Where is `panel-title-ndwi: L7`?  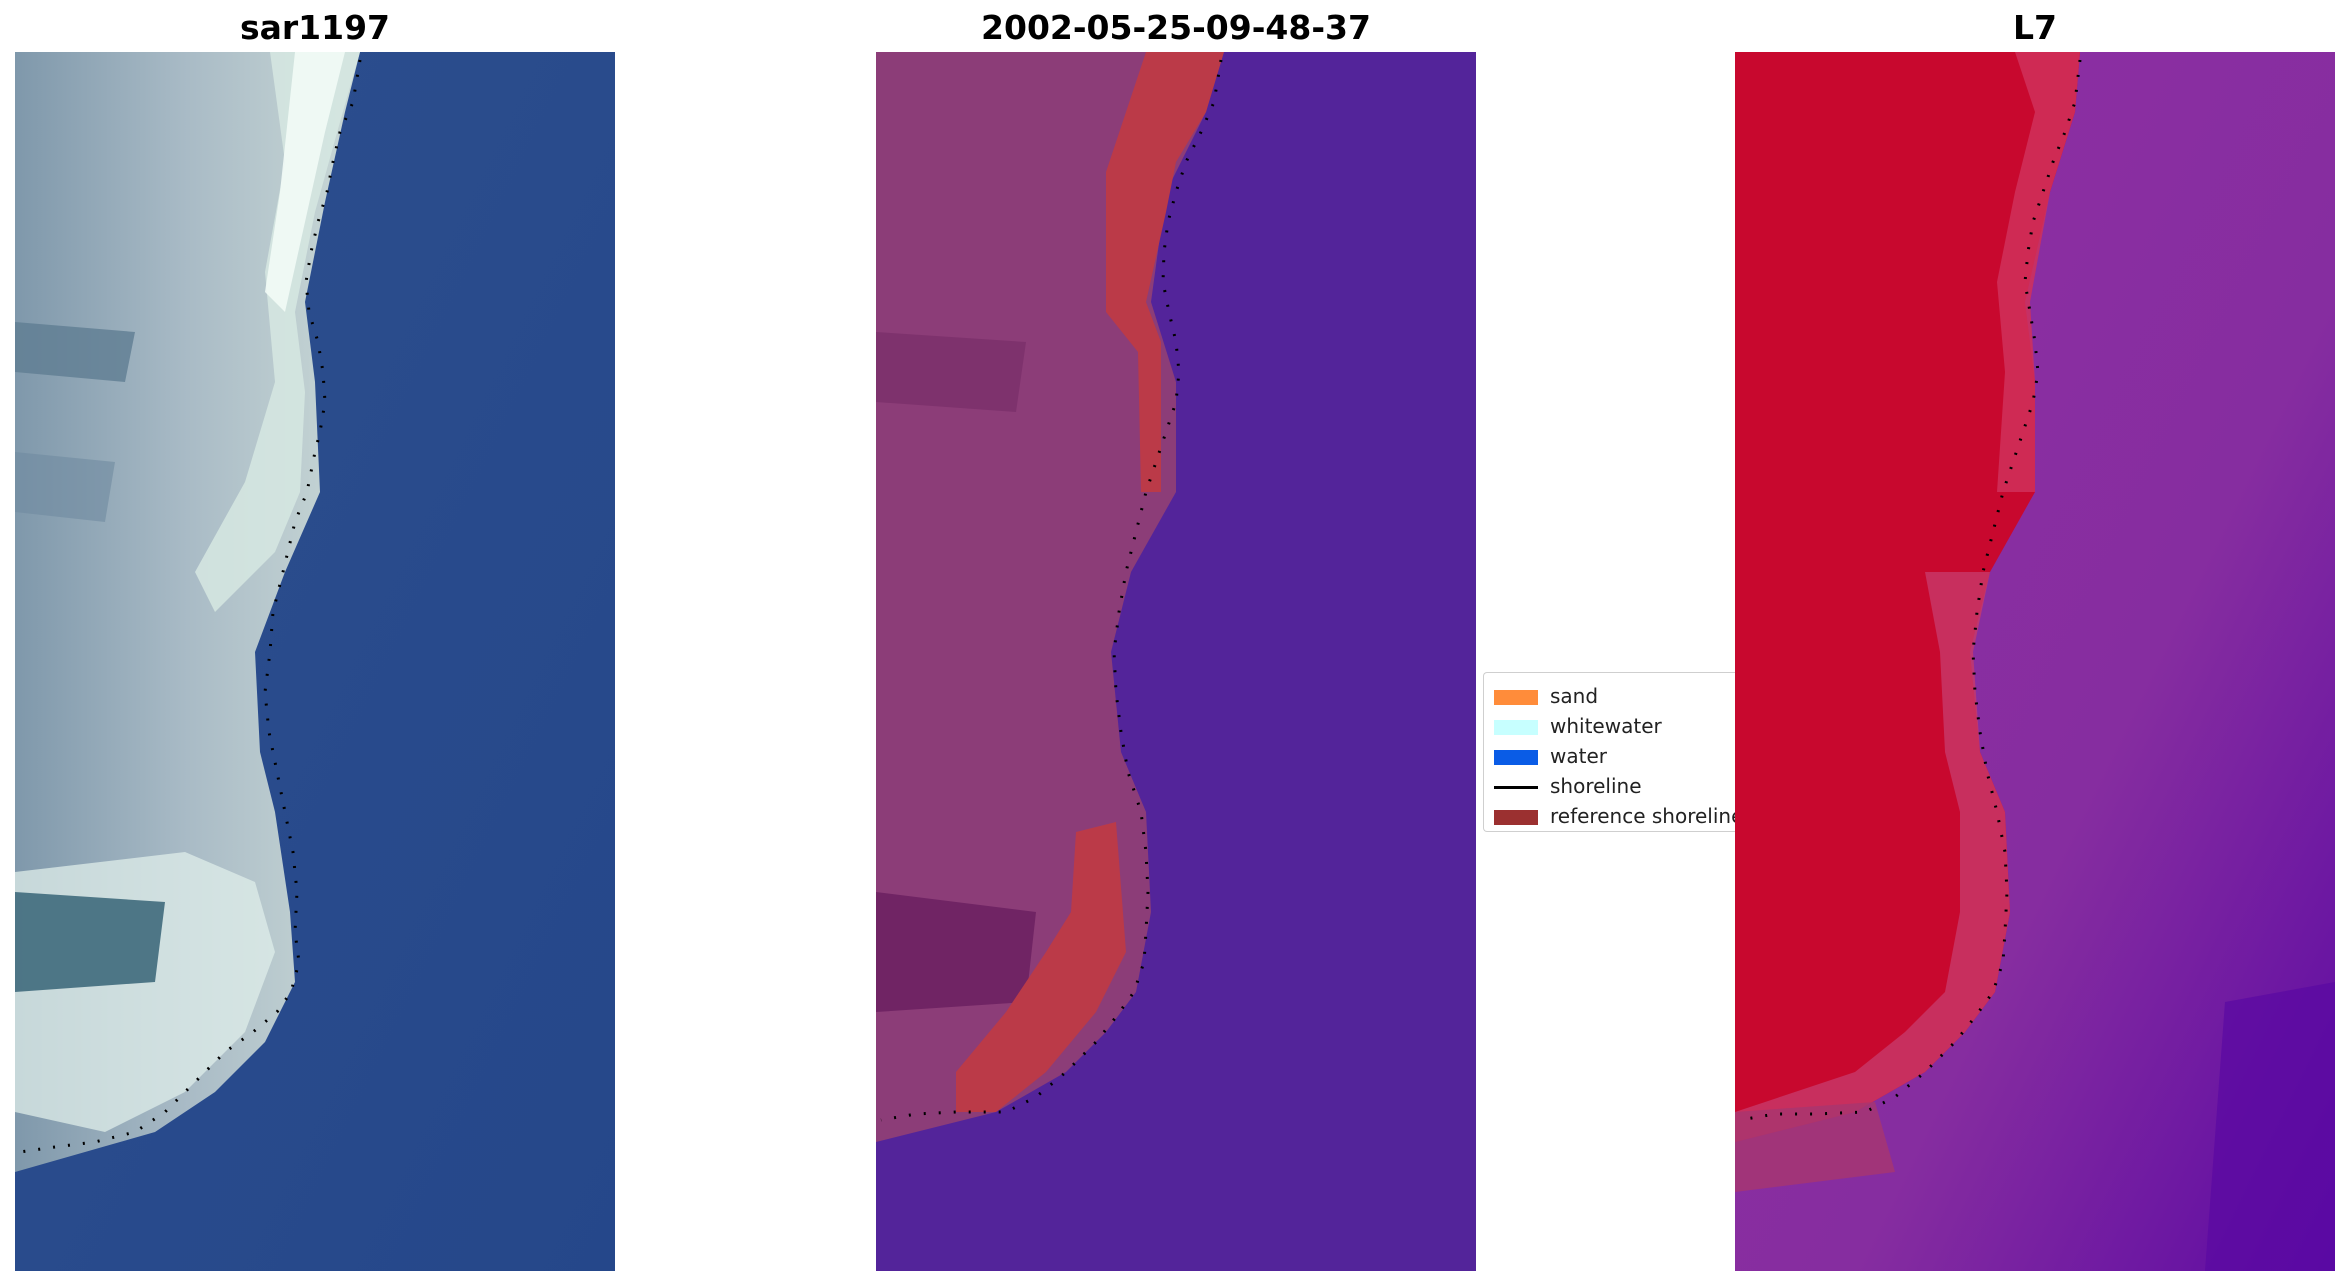
panel-title-ndwi: L7 is located at coordinates (2035, 27).